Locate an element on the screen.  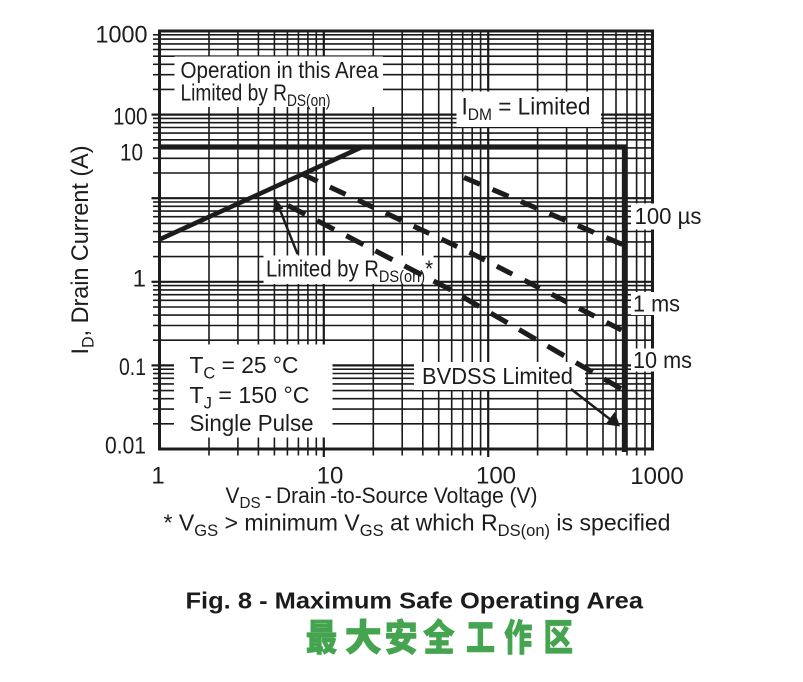
svg-text: 0.1 is located at coordinates (132, 367).